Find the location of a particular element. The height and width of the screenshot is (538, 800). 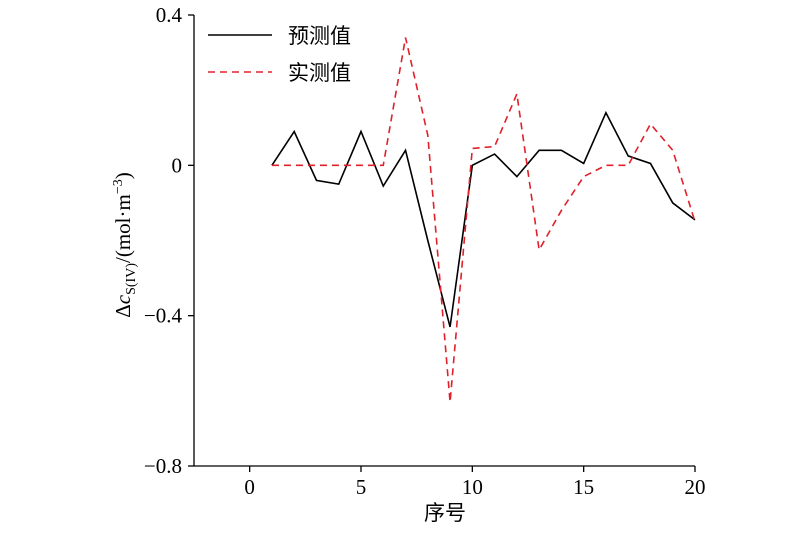

y-label-part: −3 is located at coordinates (118, 186).